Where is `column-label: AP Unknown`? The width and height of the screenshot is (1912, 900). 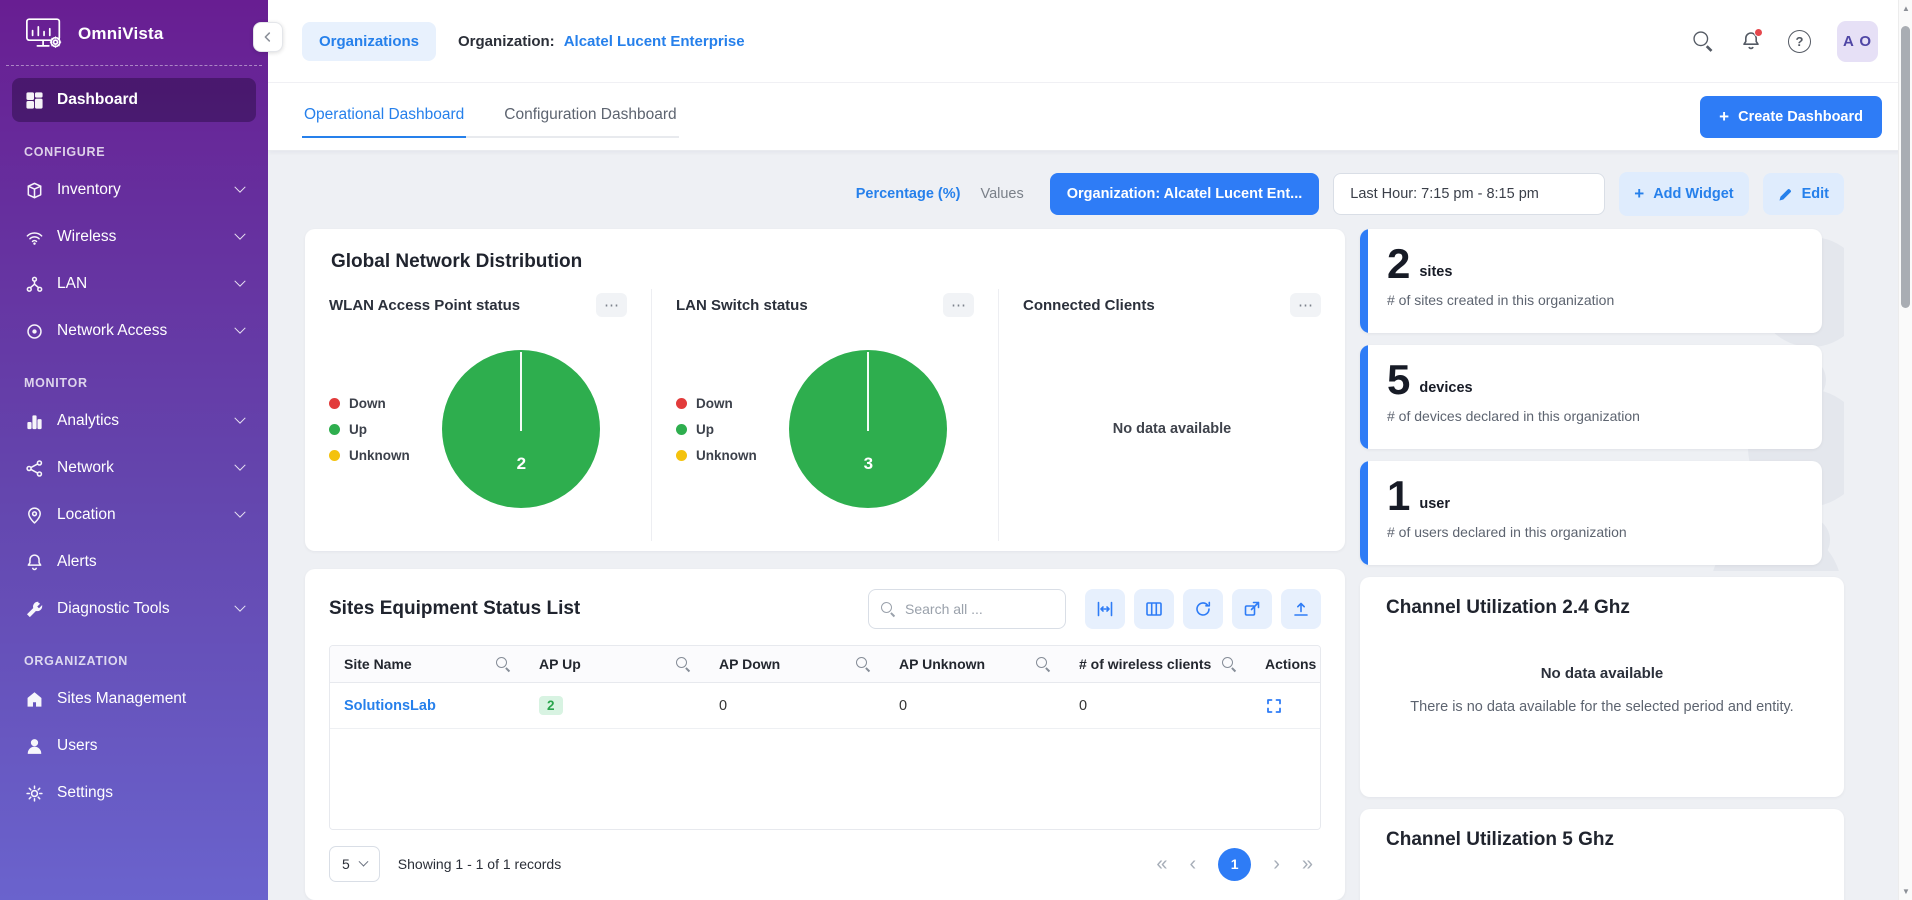 column-label: AP Unknown is located at coordinates (942, 664).